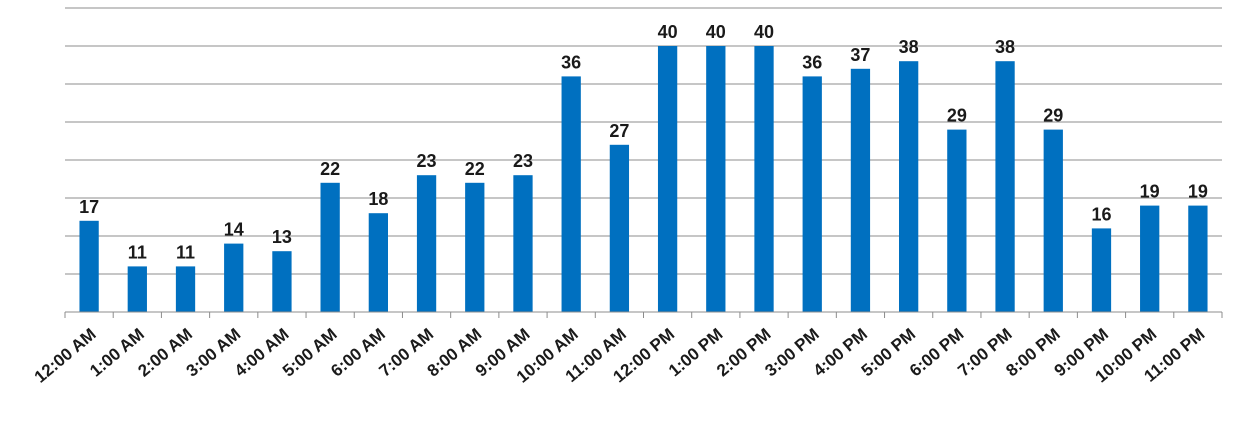 This screenshot has height=433, width=1233. I want to click on data-label: 14, so click(234, 230).